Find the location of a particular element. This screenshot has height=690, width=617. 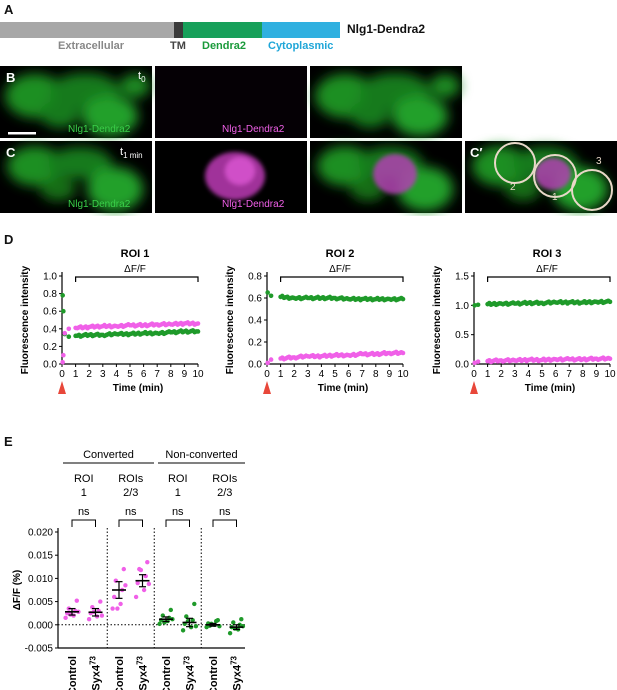

micrograph-c-prime is located at coordinates (541, 177).